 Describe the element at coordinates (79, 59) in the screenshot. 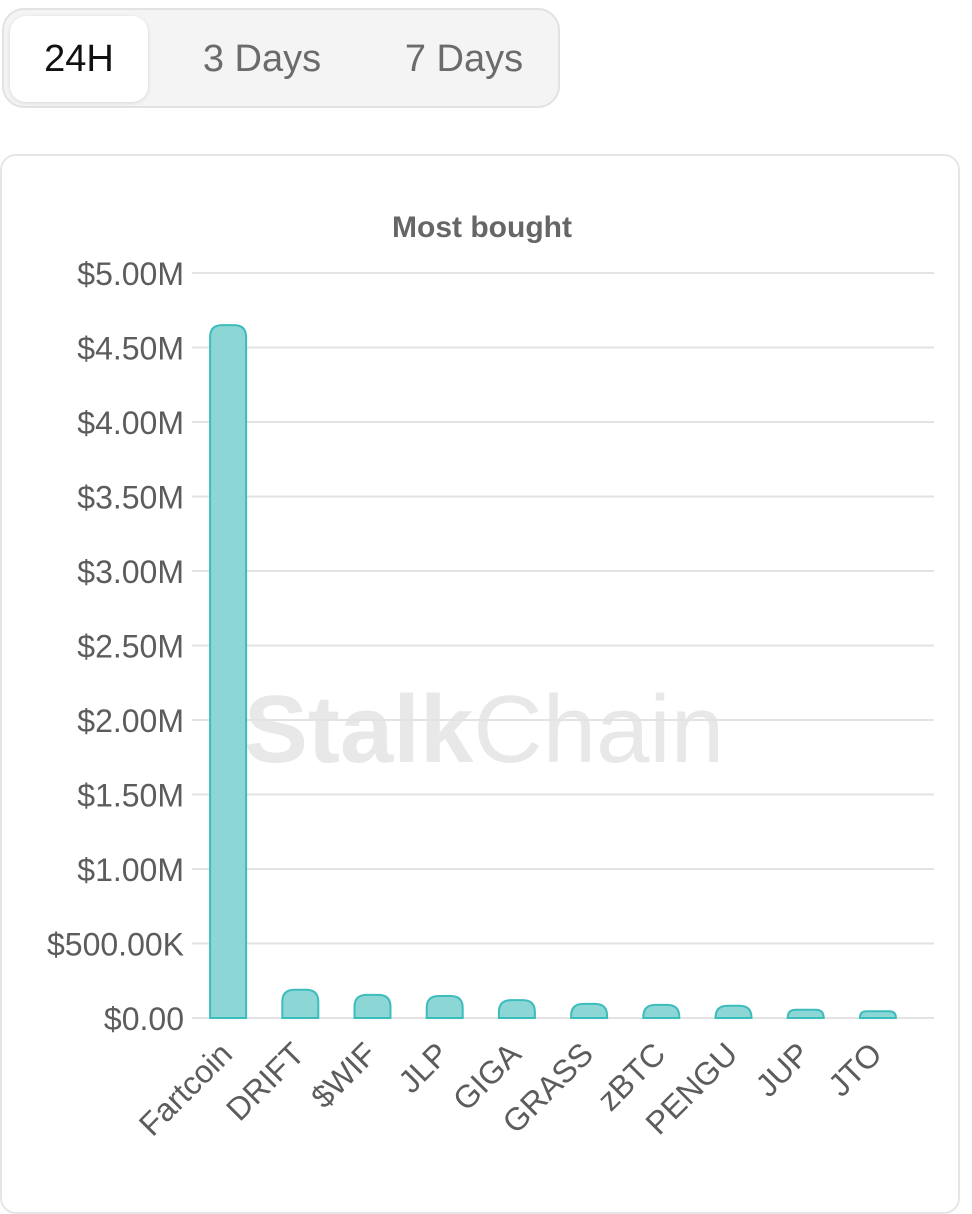

I see `tab-24h: 24H` at that location.